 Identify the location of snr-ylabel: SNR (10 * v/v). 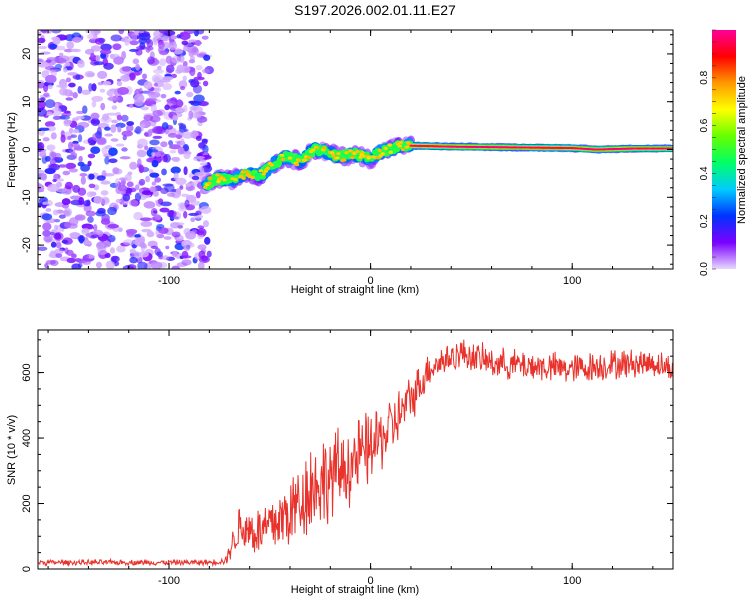
(12, 450).